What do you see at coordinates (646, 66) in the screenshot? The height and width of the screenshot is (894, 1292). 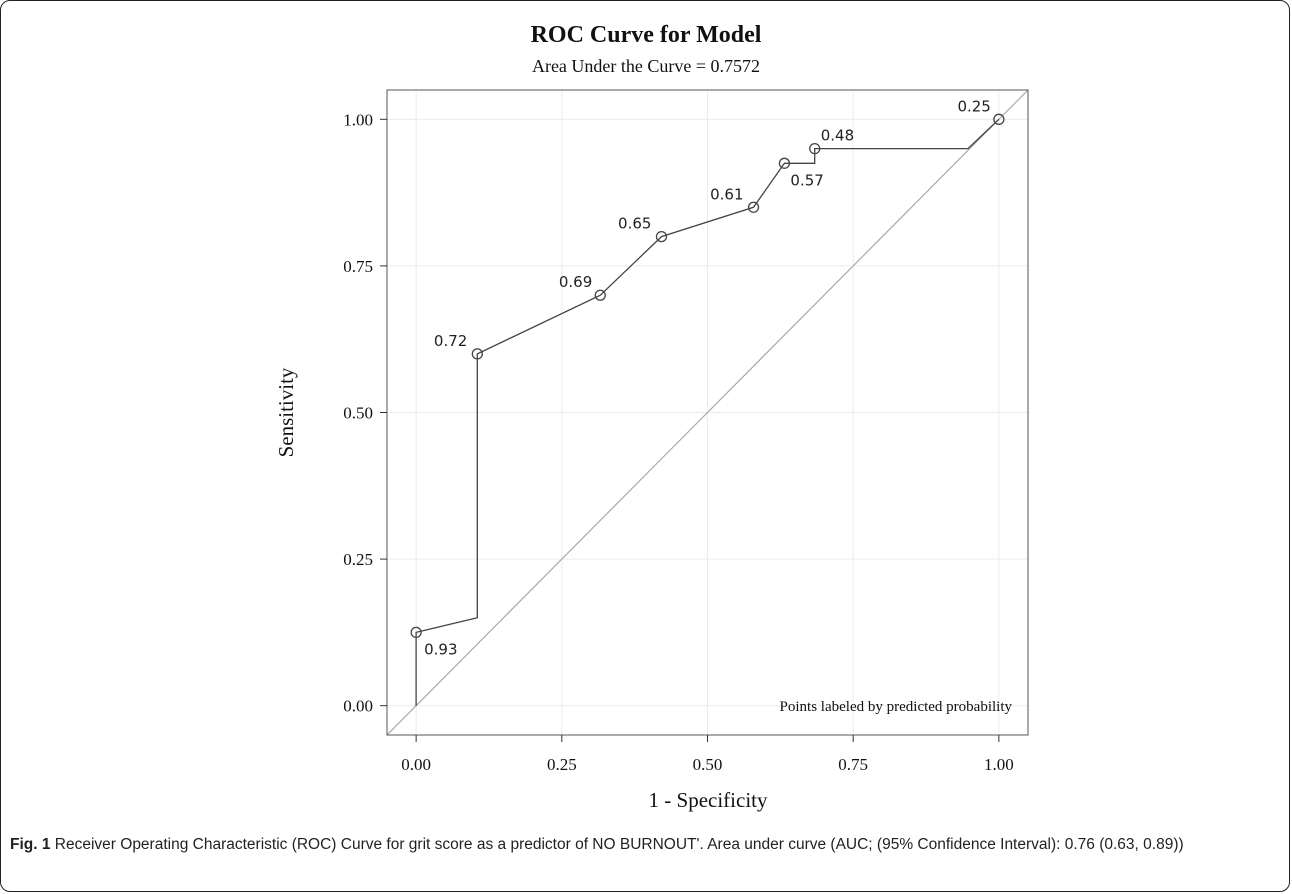 I see `chart-subtitle: Area Under the Curve = 0.7572` at bounding box center [646, 66].